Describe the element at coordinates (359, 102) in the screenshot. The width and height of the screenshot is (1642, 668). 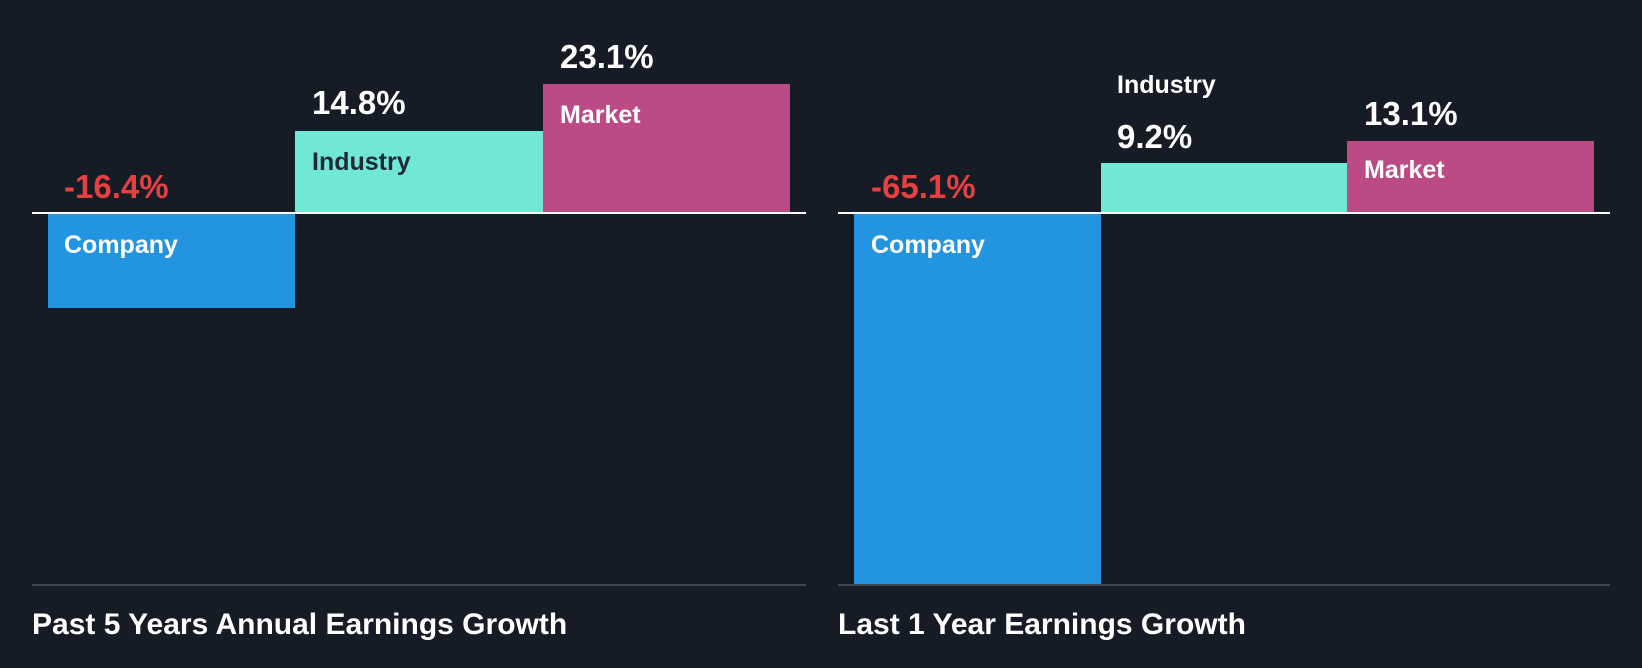
I see `industry-value: 14.8%` at that location.